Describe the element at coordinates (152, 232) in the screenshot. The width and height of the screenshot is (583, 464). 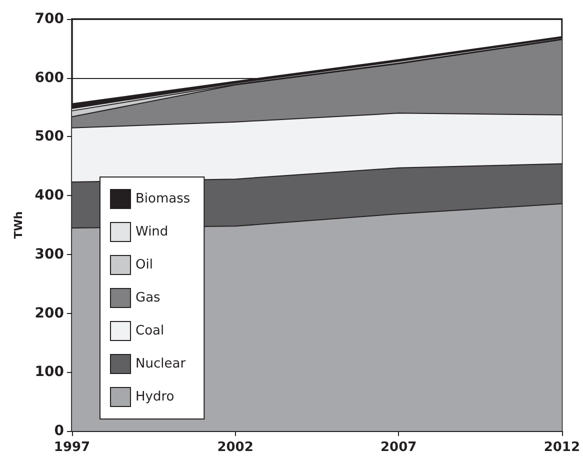
I see `legend-label: Wind` at that location.